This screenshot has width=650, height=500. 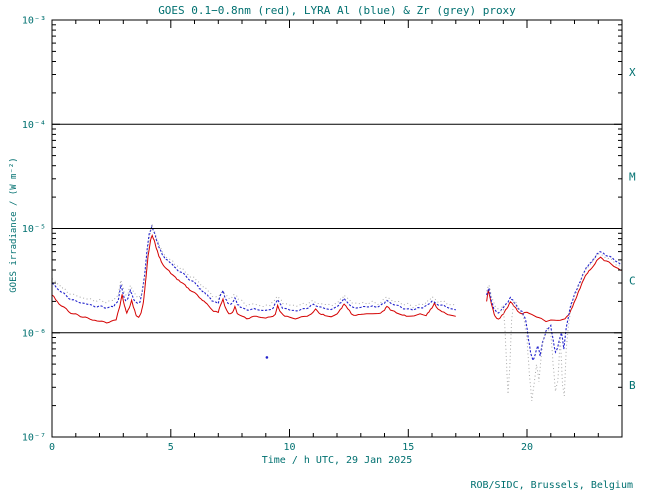 I want to click on credit-text: ROB/SIDC, Brussels, Belgium, so click(x=551, y=485).